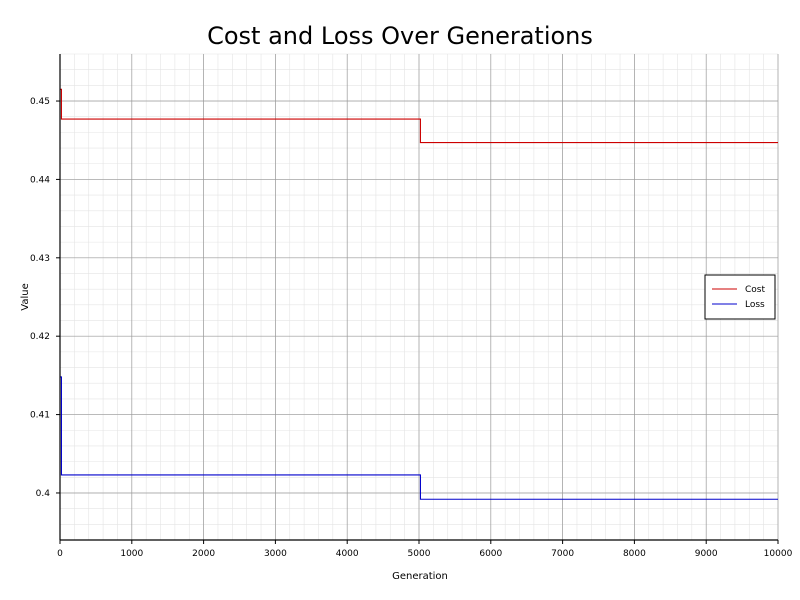 The height and width of the screenshot is (600, 800). What do you see at coordinates (275, 554) in the screenshot?
I see `x-tick-label: 3000` at bounding box center [275, 554].